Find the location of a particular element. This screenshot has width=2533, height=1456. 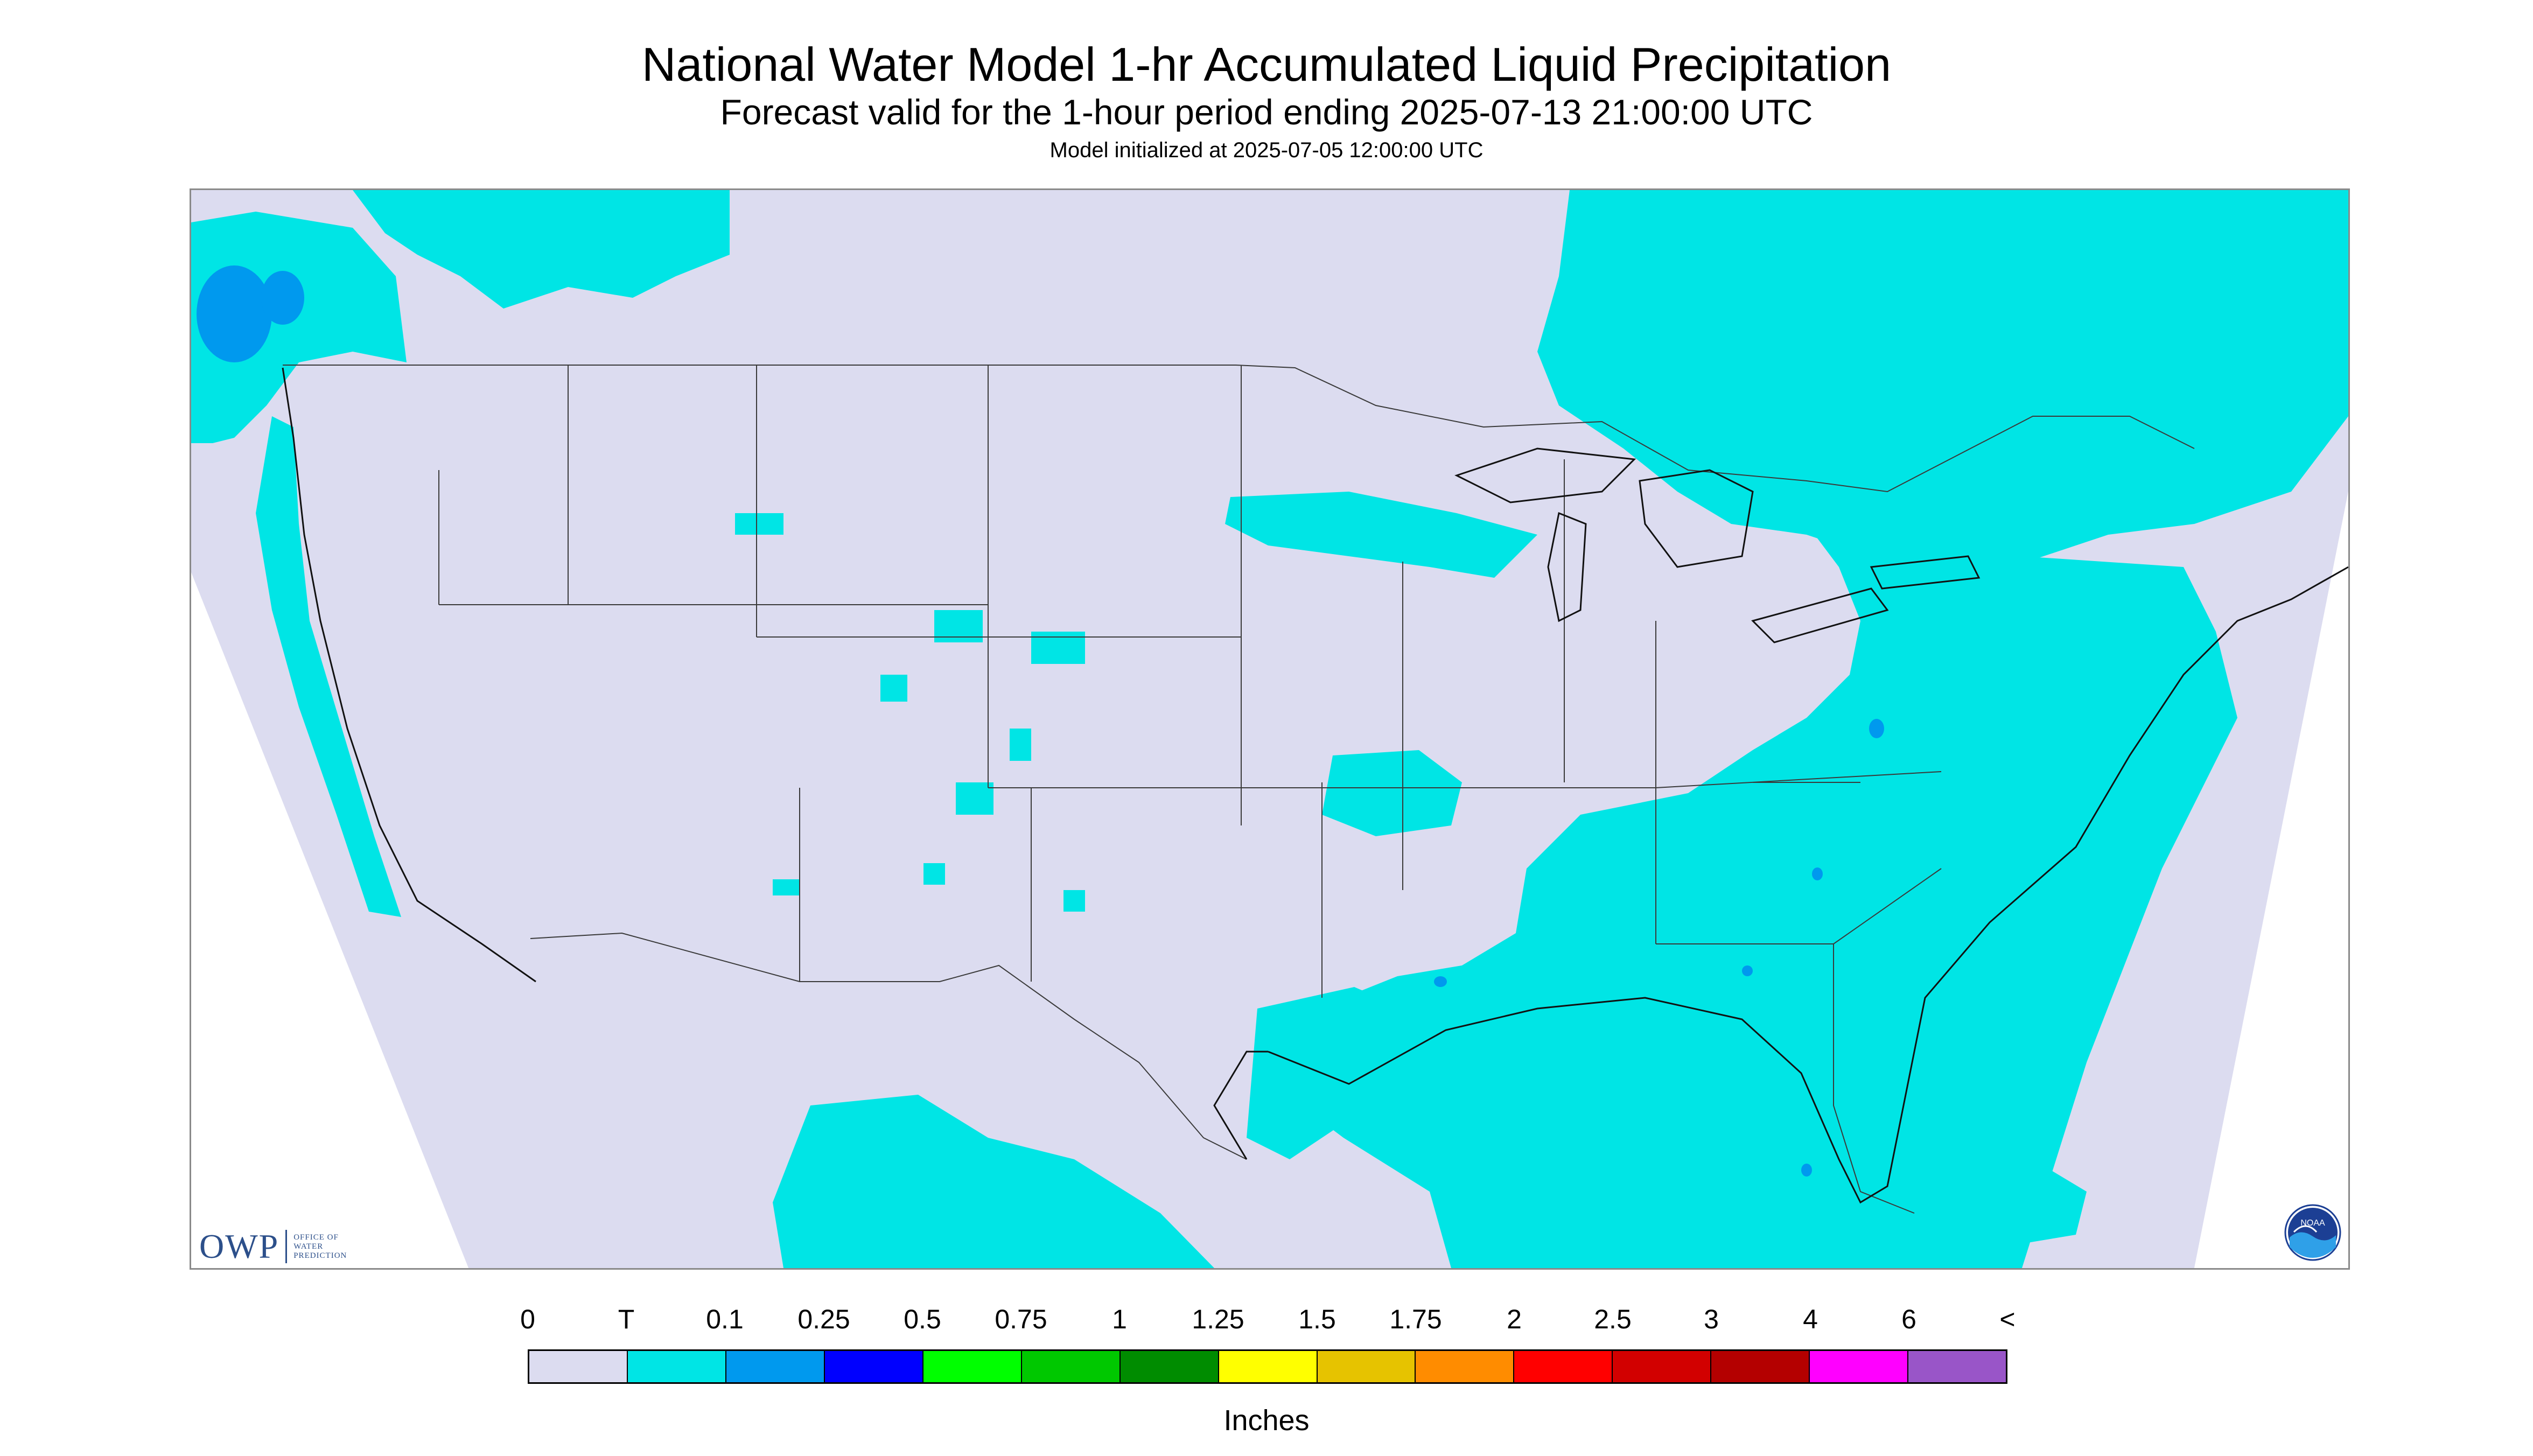

owp-logo: OWP OFFICE OF WATER PREDICTION is located at coordinates (273, 1246).